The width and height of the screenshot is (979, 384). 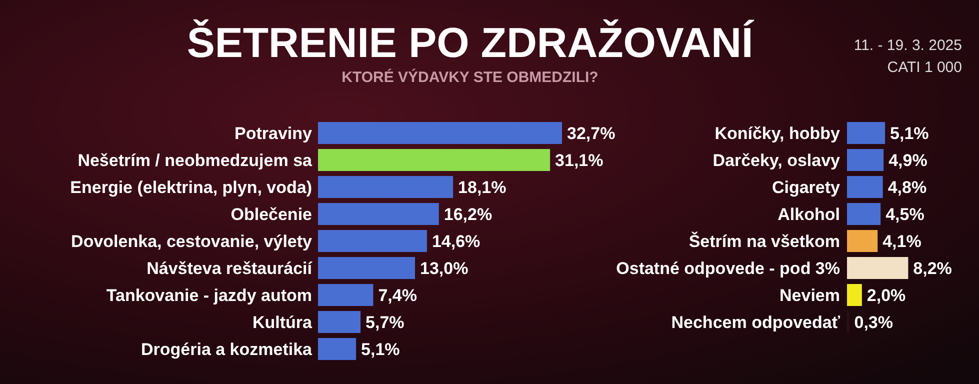 What do you see at coordinates (192, 241) in the screenshot?
I see `y-tick-label: Dovolenka, cestovanie, výlety` at bounding box center [192, 241].